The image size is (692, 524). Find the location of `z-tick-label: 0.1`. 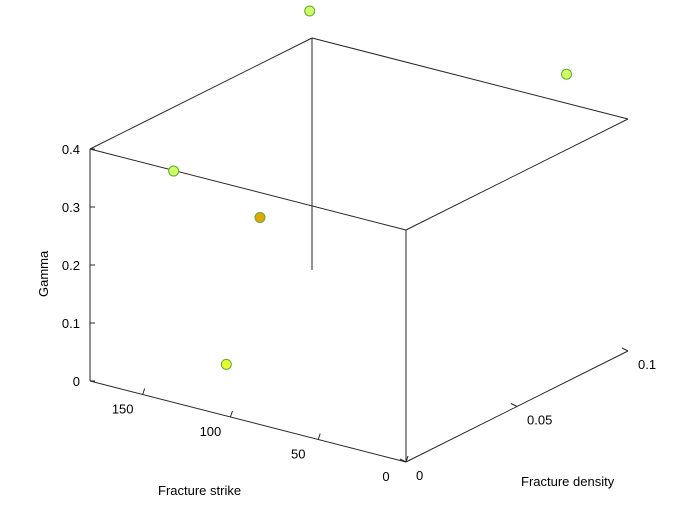

z-tick-label: 0.1 is located at coordinates (71, 323).